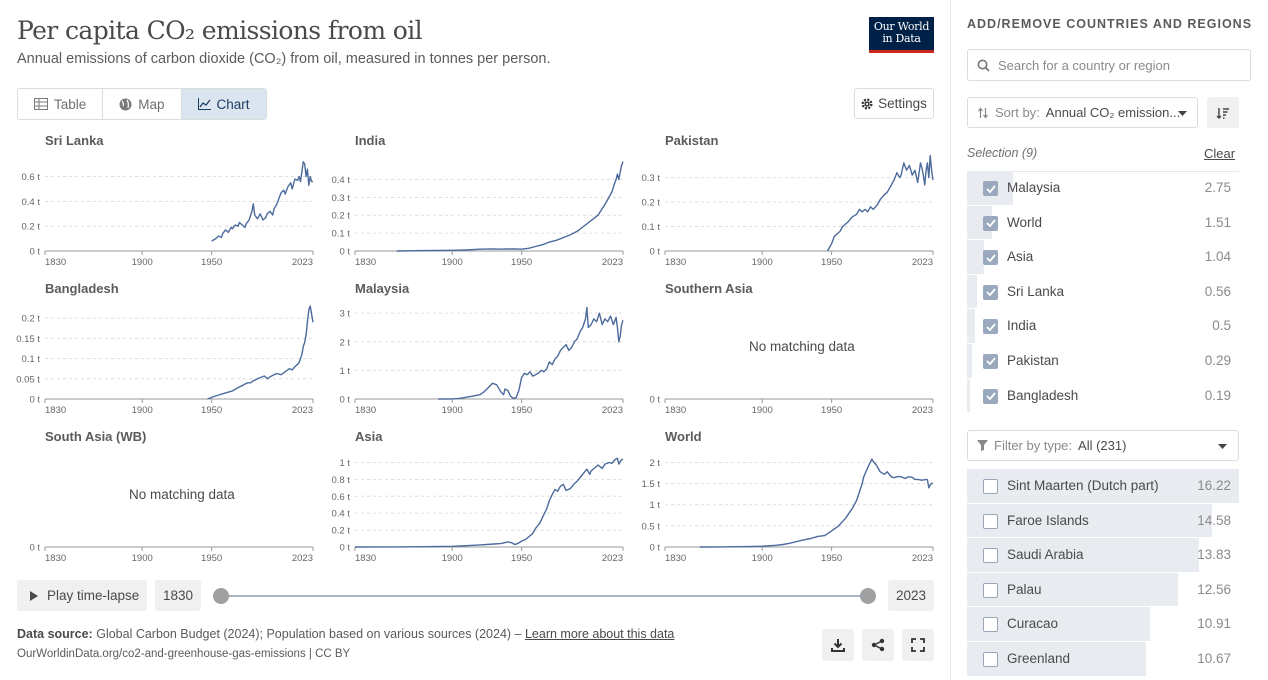 This screenshot has height=680, width=1268. What do you see at coordinates (1103, 188) in the screenshot?
I see `entity-row: Malaysia 2.75` at bounding box center [1103, 188].